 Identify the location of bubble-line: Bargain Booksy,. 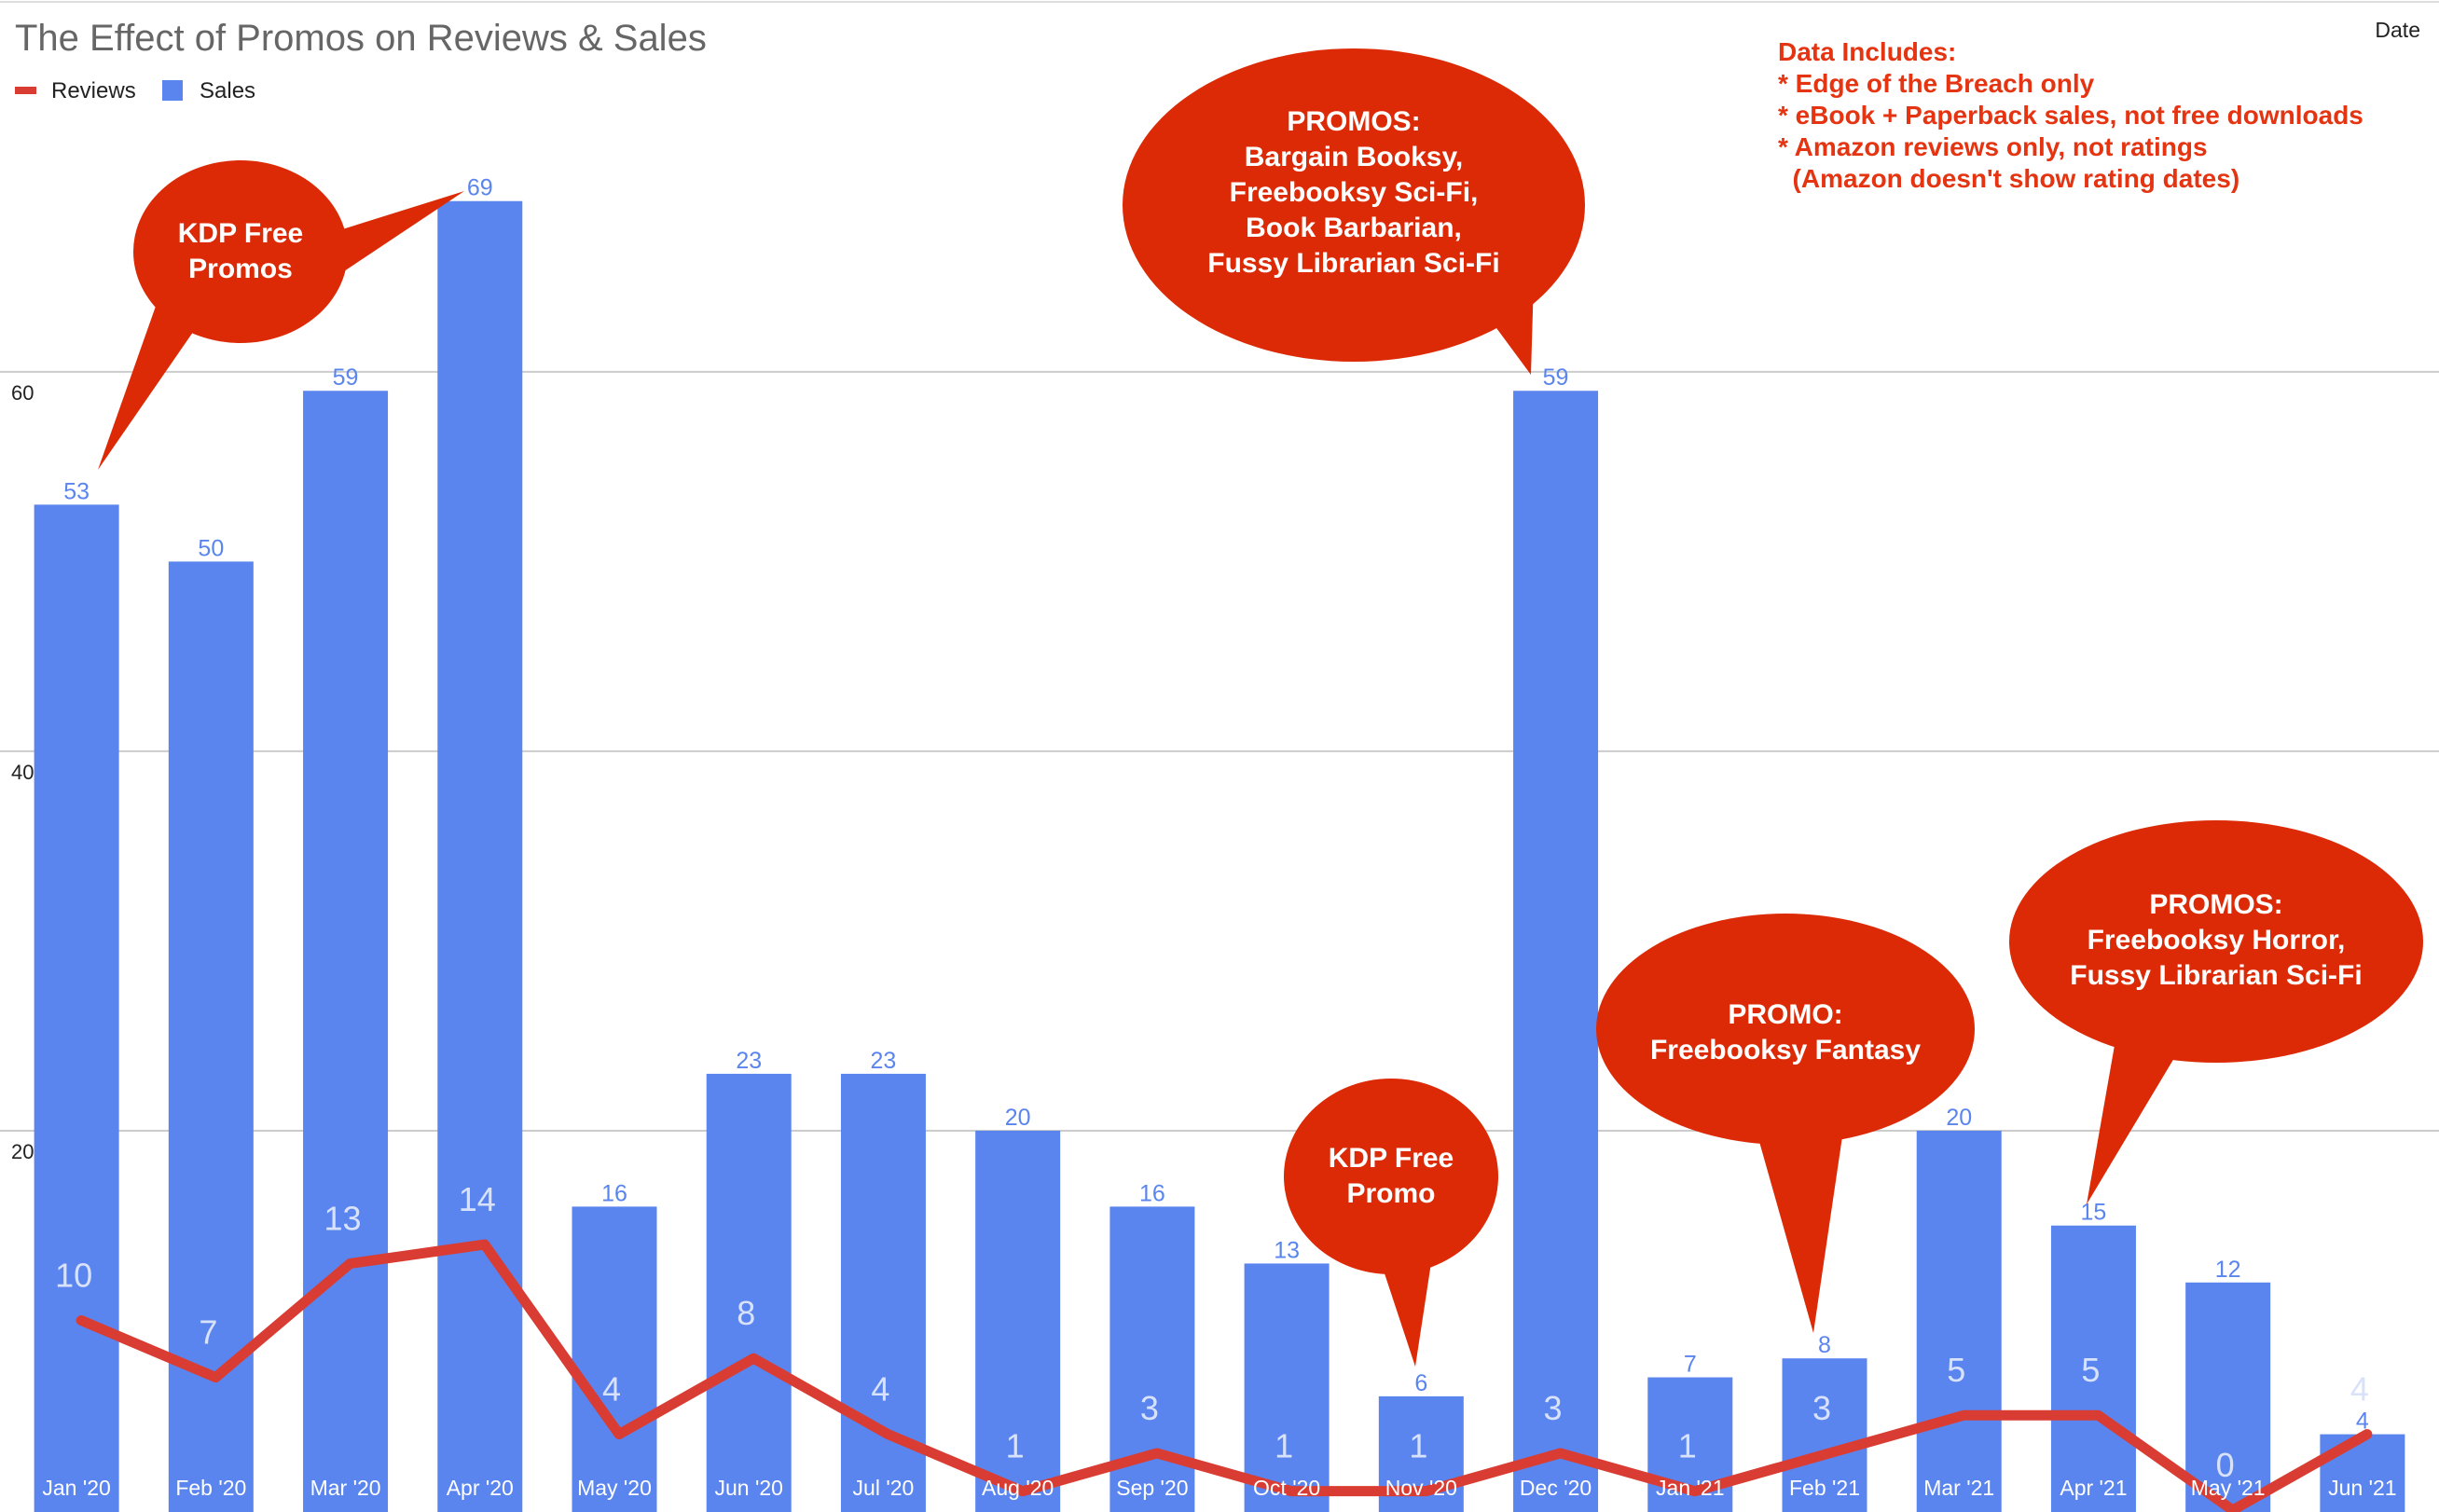
(1354, 157).